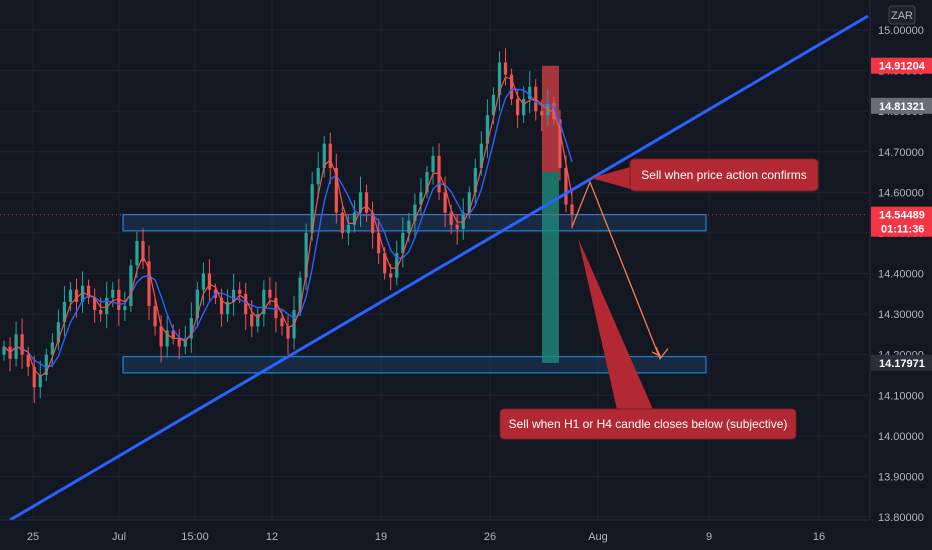  I want to click on price-tick-label: 14.70000, so click(901, 153).